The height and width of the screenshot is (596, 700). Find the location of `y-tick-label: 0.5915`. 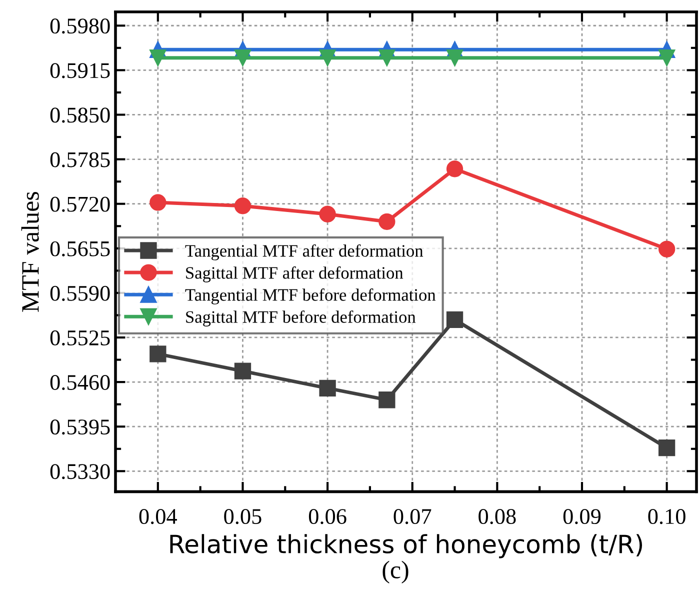

y-tick-label: 0.5915 is located at coordinates (80, 70).